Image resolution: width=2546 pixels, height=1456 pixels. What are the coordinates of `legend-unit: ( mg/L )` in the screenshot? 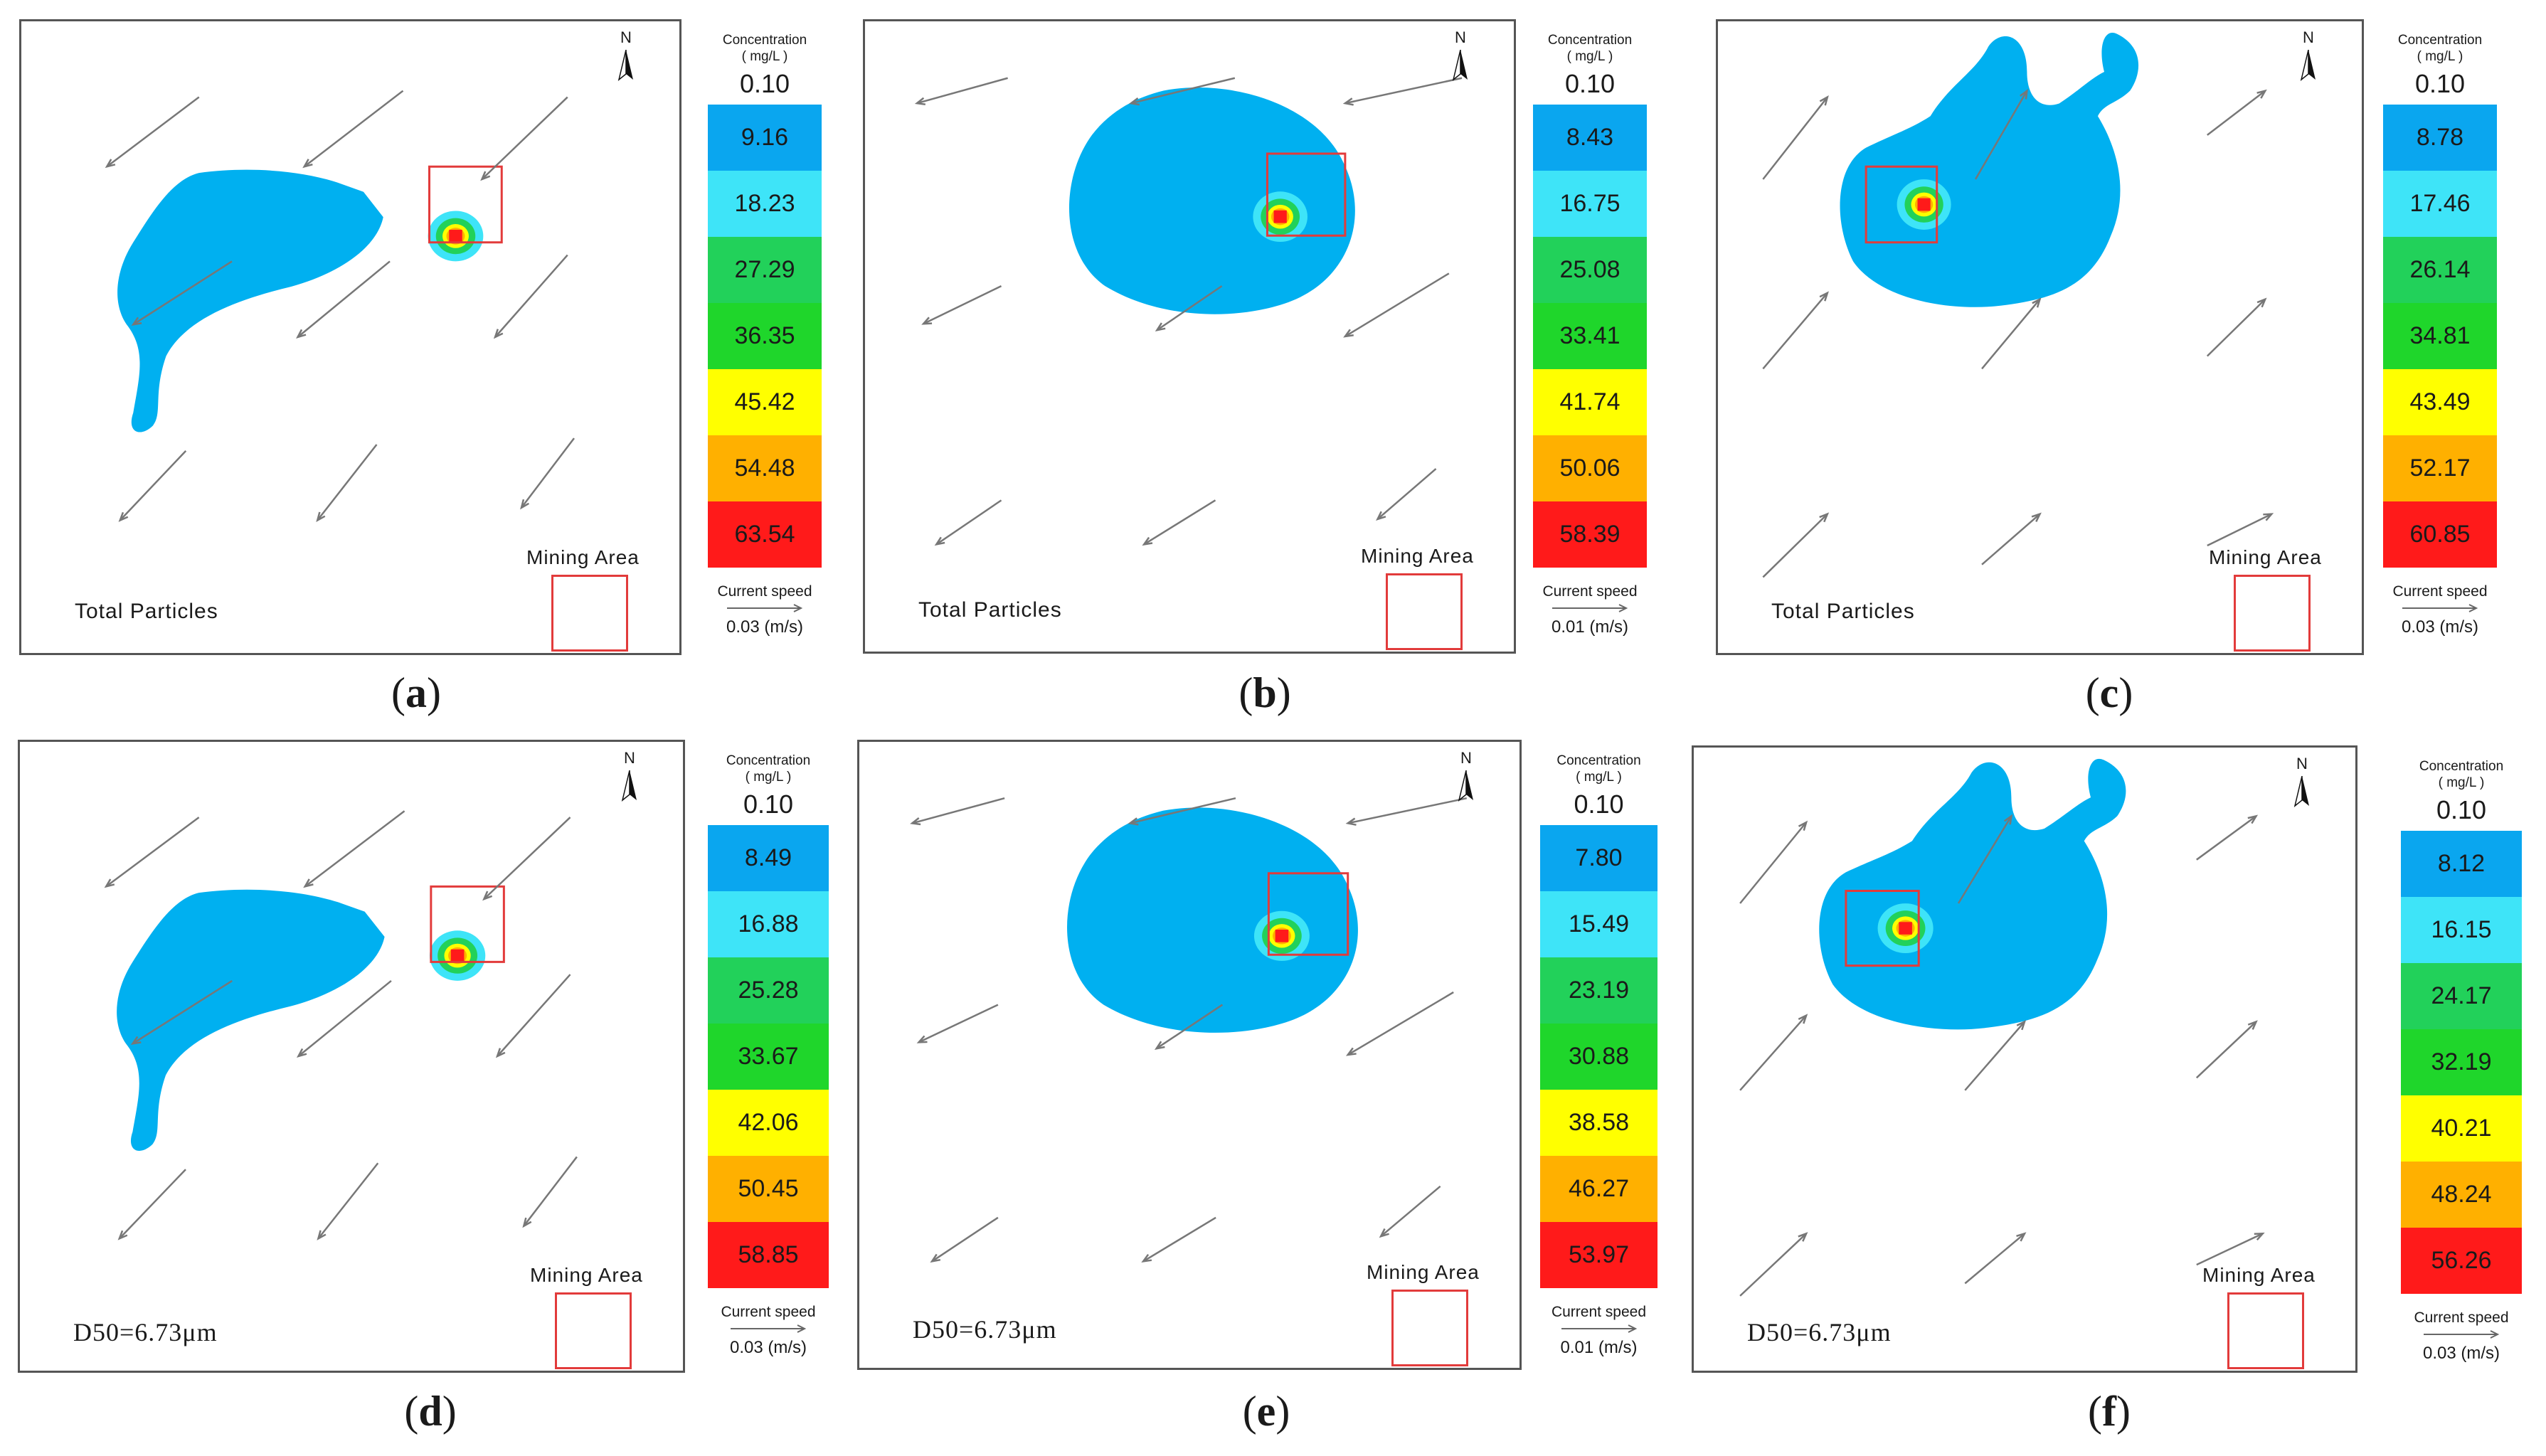 It's located at (2461, 782).